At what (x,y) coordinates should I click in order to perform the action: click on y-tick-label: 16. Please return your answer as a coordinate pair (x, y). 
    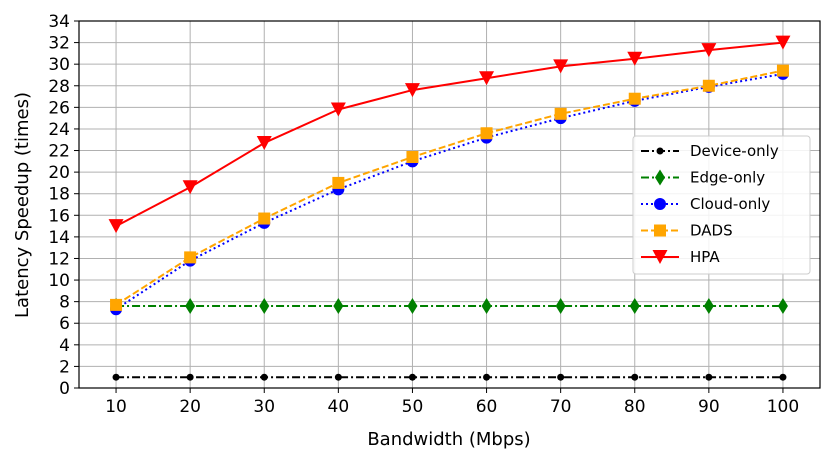
    Looking at the image, I should click on (59, 216).